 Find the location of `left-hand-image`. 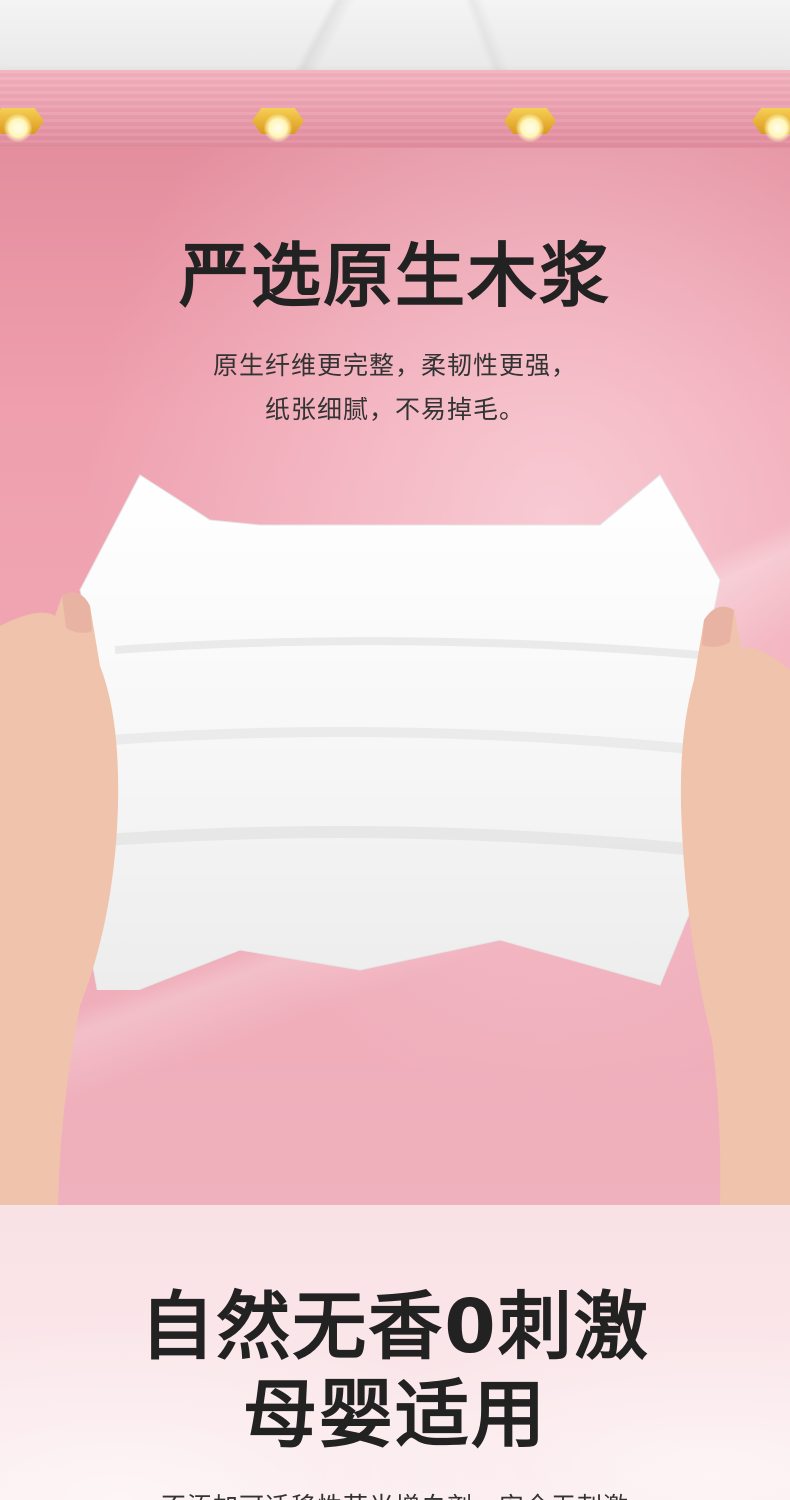

left-hand-image is located at coordinates (59, 898).